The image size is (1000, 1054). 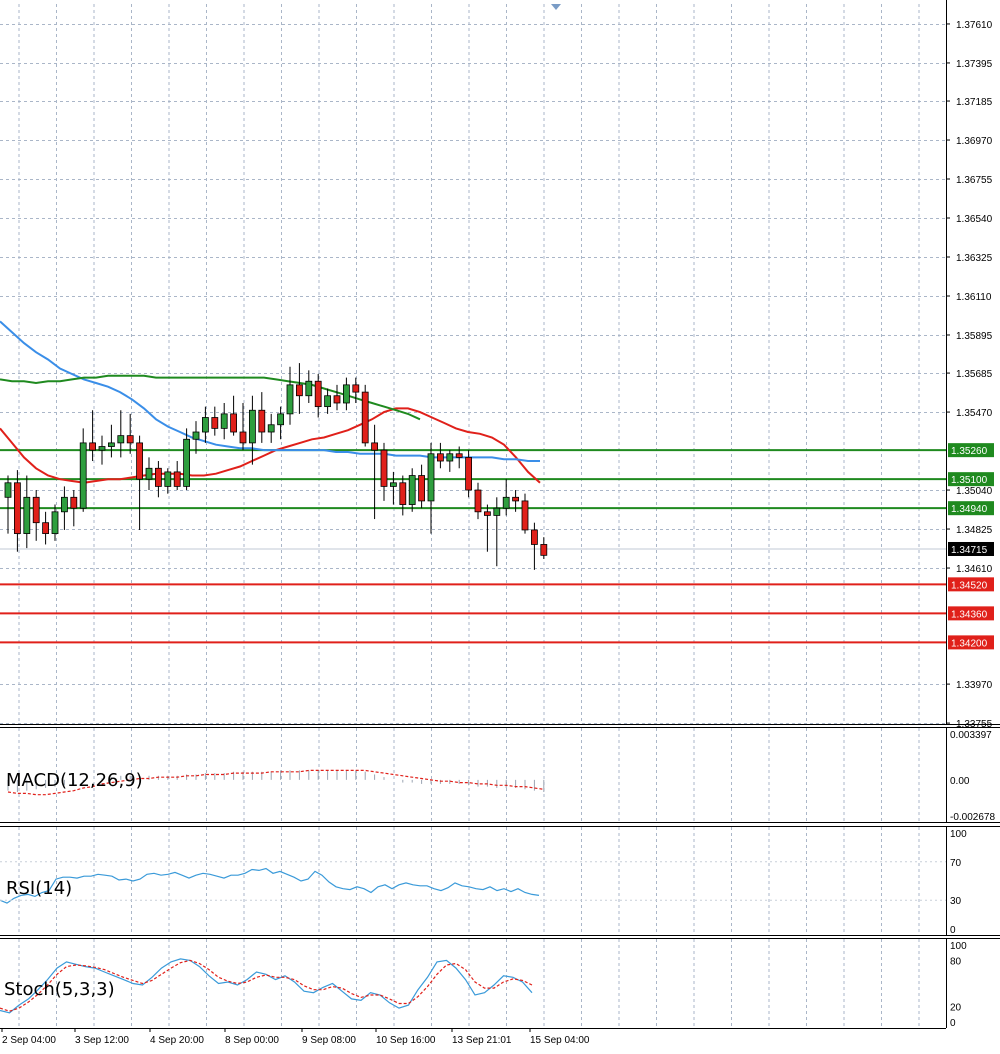 I want to click on stoch-label: Stoch(5,3,3), so click(x=59, y=989).